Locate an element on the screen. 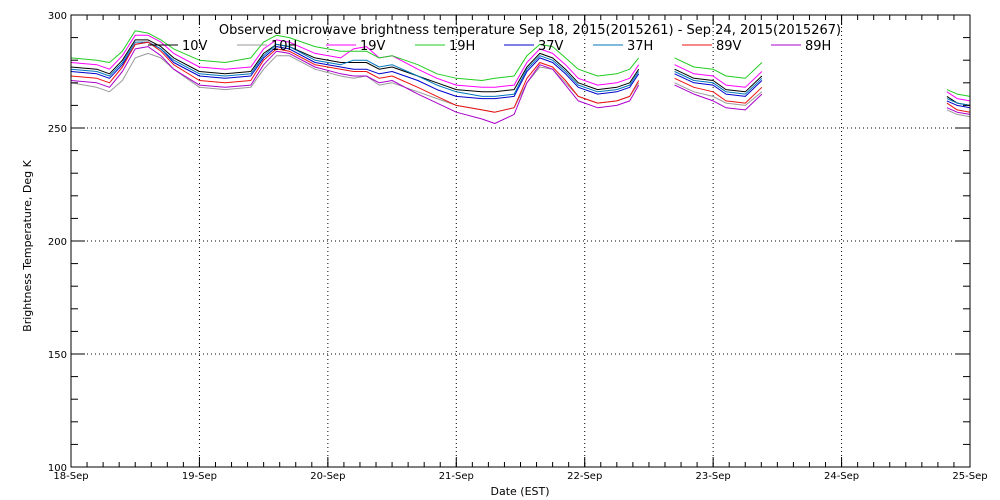 This screenshot has width=1000, height=500. y-tick-label: 100 is located at coordinates (57, 468).